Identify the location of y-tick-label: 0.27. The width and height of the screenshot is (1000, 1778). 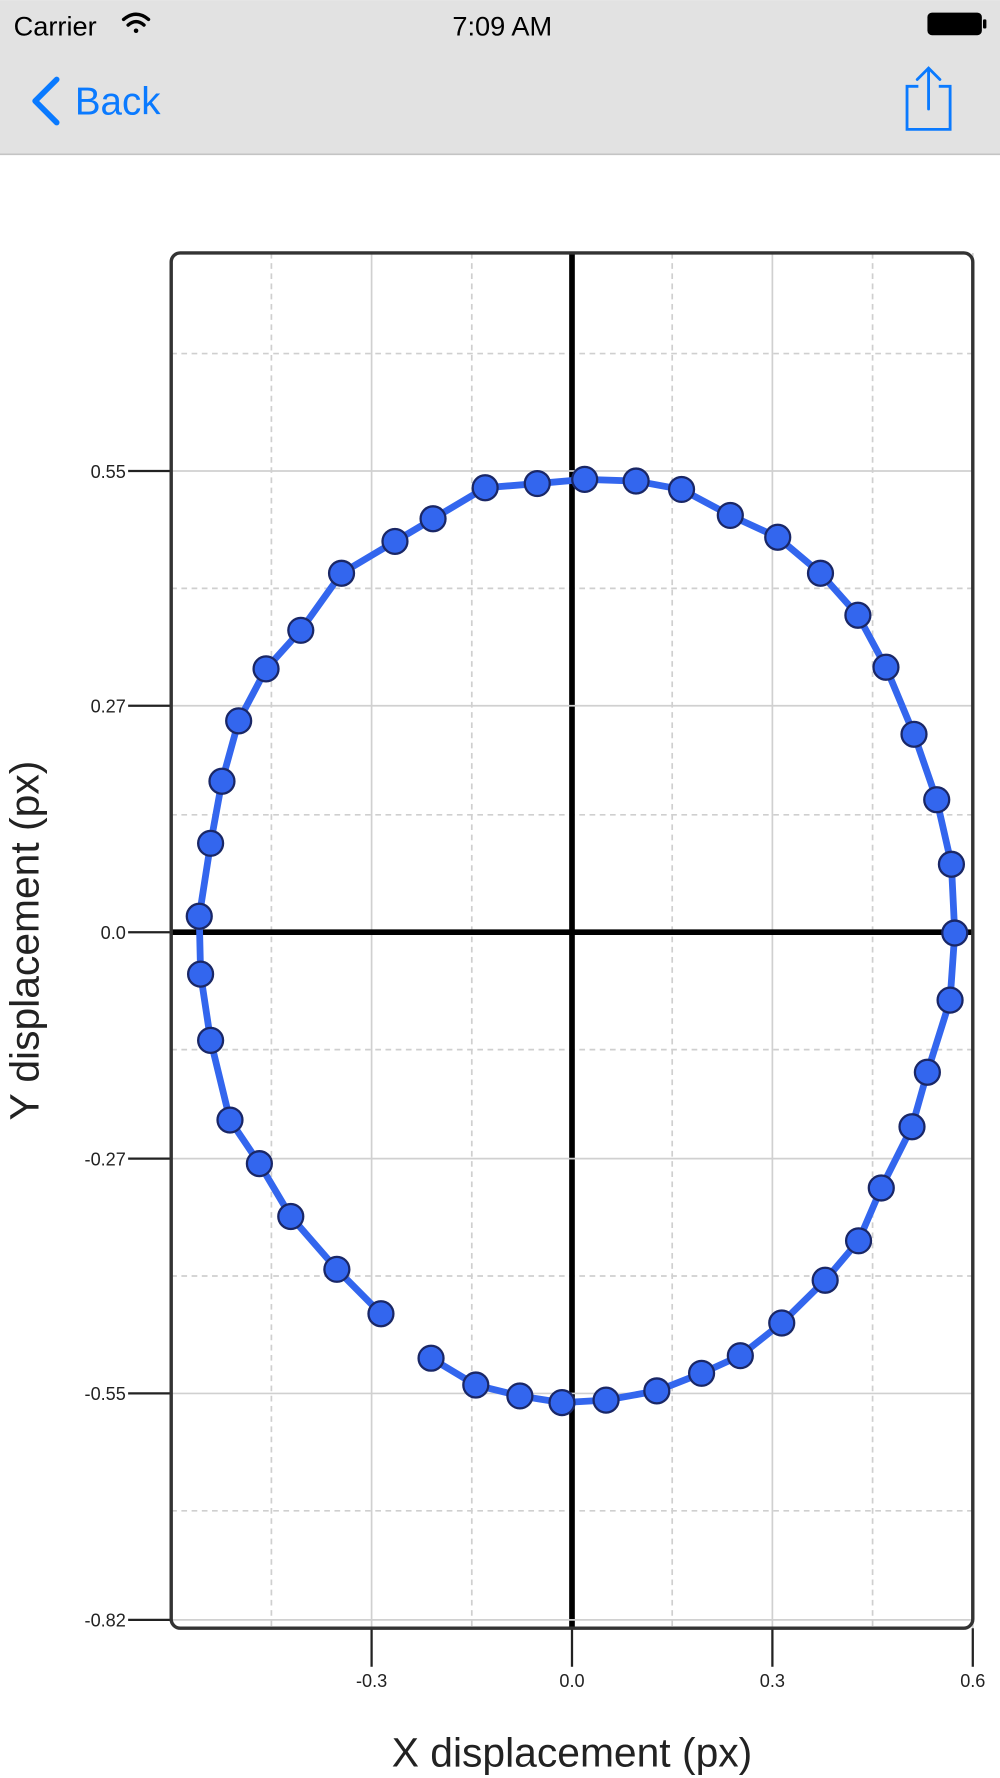
(108, 707).